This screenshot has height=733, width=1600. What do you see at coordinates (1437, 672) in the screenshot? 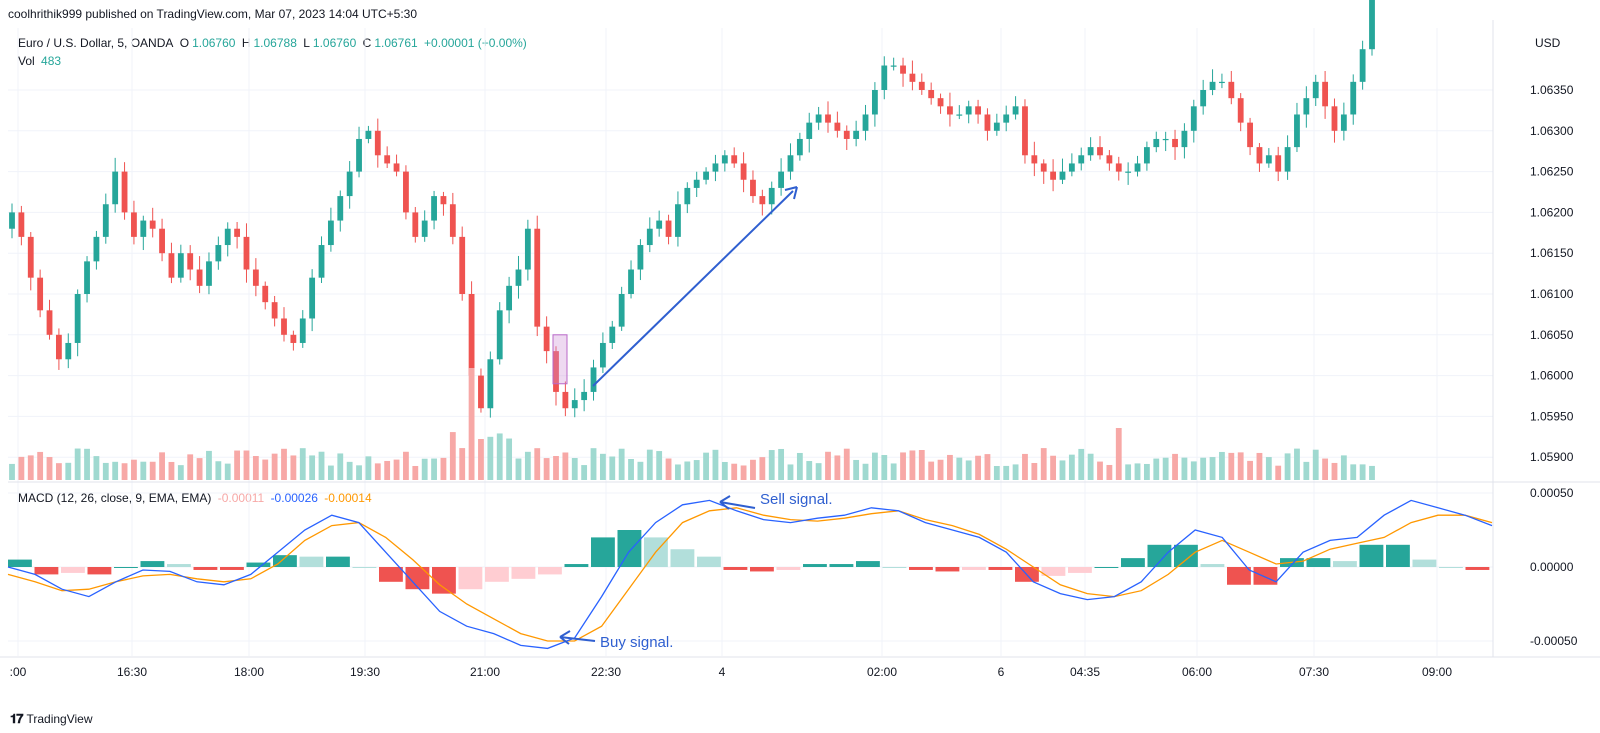
I see `time-tick-12: 09:00` at bounding box center [1437, 672].